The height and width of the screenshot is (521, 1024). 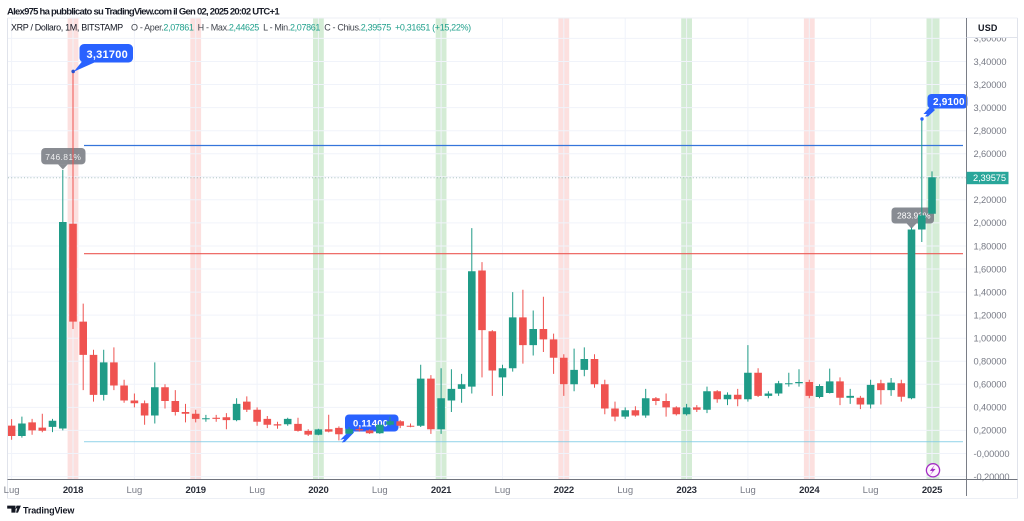 I want to click on svg-text: 3,60000, so click(x=990, y=39).